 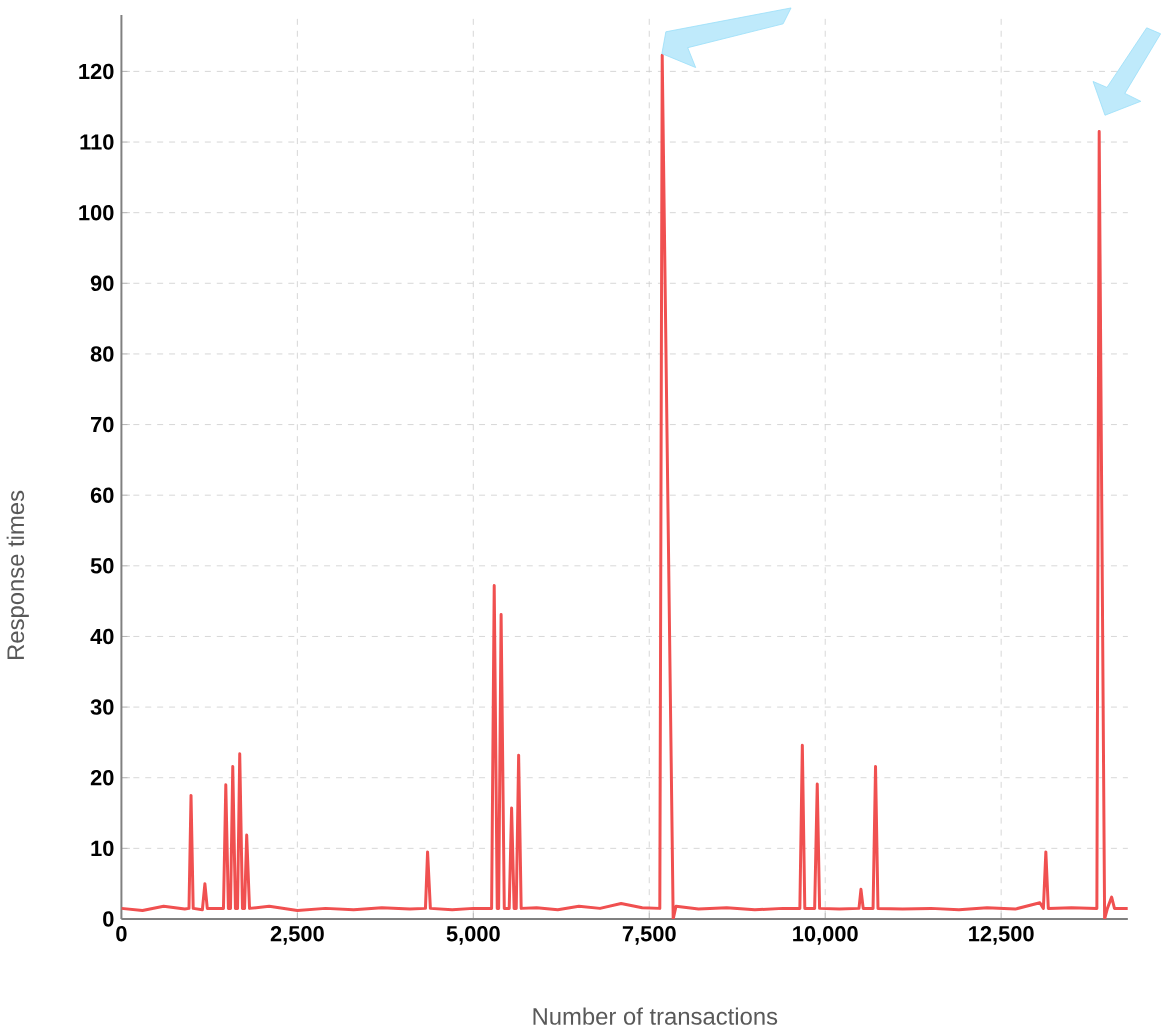 I want to click on x-tick-label: 7,500, so click(x=649, y=935).